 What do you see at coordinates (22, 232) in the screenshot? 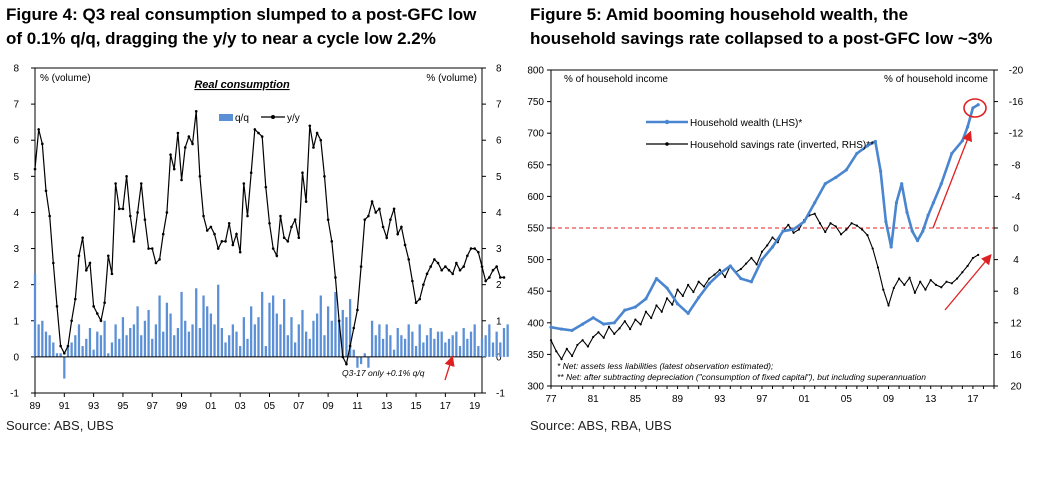
I see `figure-4-left-axis: -1 0 1 2 3 4 5 6 7 8` at bounding box center [22, 232].